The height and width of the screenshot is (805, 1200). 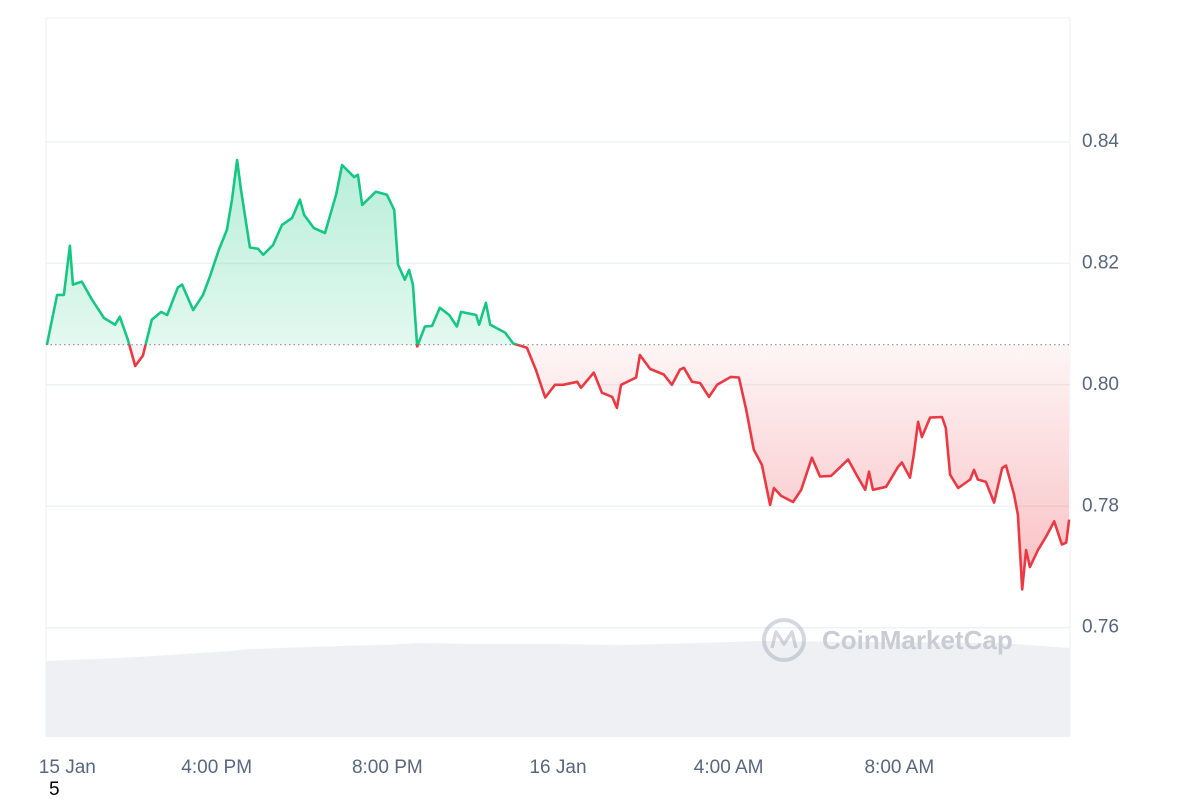 What do you see at coordinates (67, 767) in the screenshot?
I see `x-tick-label: 15 Jan` at bounding box center [67, 767].